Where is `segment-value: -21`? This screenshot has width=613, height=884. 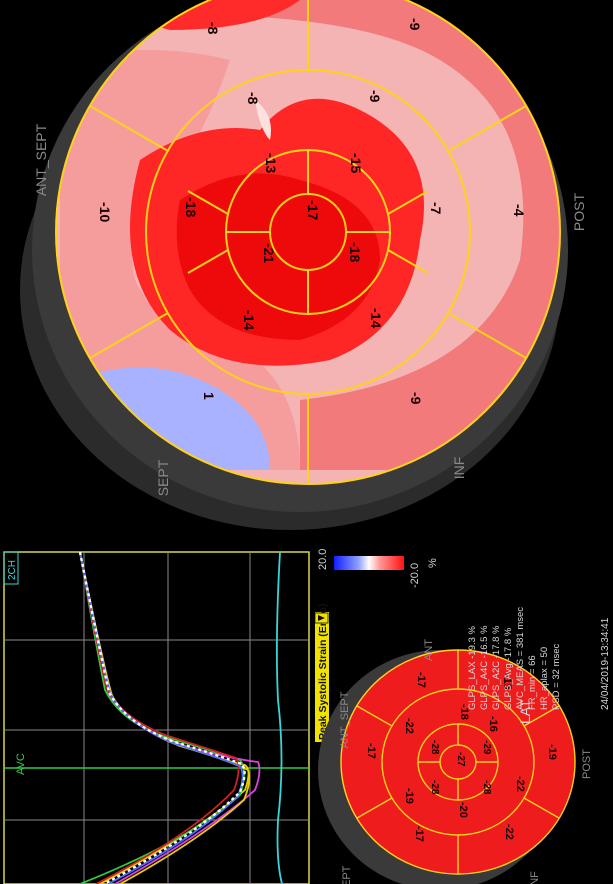
segment-value: -21 is located at coordinates (269, 253).